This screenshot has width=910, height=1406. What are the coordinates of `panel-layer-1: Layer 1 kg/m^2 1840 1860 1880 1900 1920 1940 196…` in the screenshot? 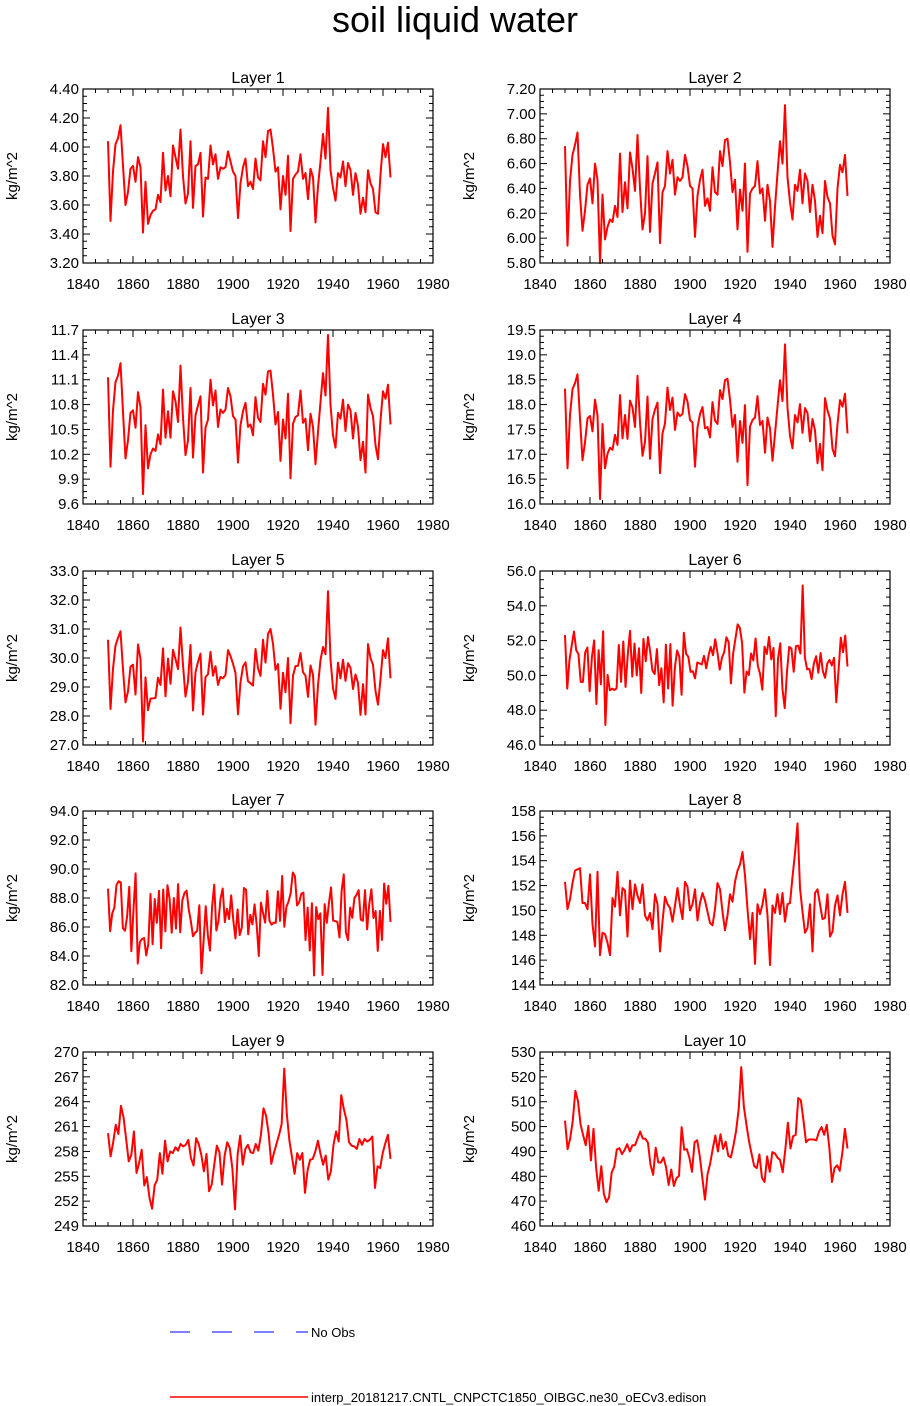 It's located at (227, 181).